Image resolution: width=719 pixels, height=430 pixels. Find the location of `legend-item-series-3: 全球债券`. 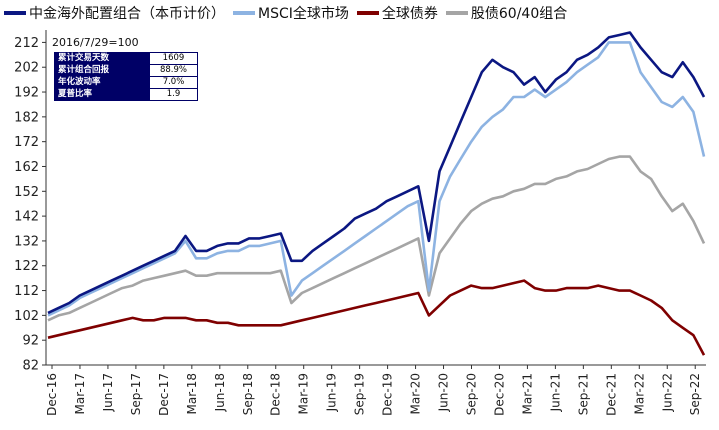

legend-item-series-3: 全球债券 is located at coordinates (397, 13).